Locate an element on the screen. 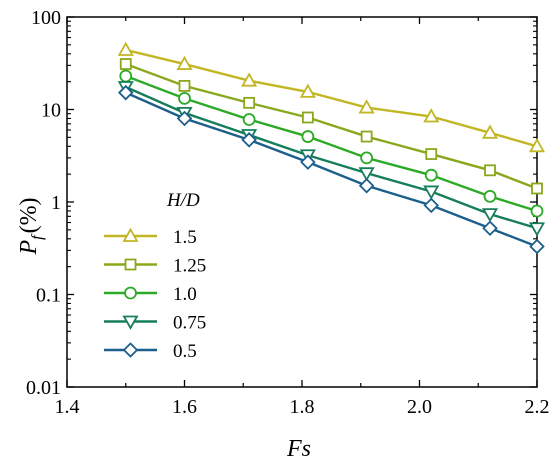  x-tick-label: 2.2 is located at coordinates (537, 407).